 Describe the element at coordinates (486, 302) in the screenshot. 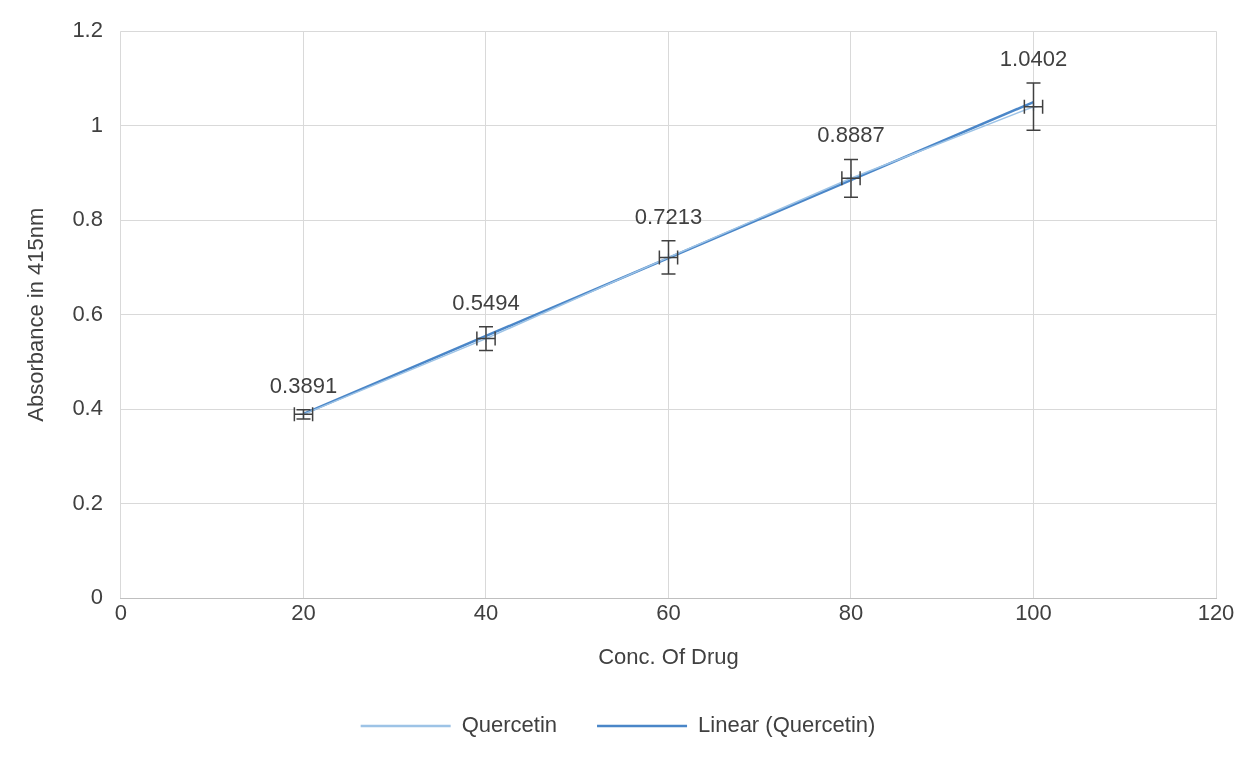

I see `data-label: 0.5494` at that location.